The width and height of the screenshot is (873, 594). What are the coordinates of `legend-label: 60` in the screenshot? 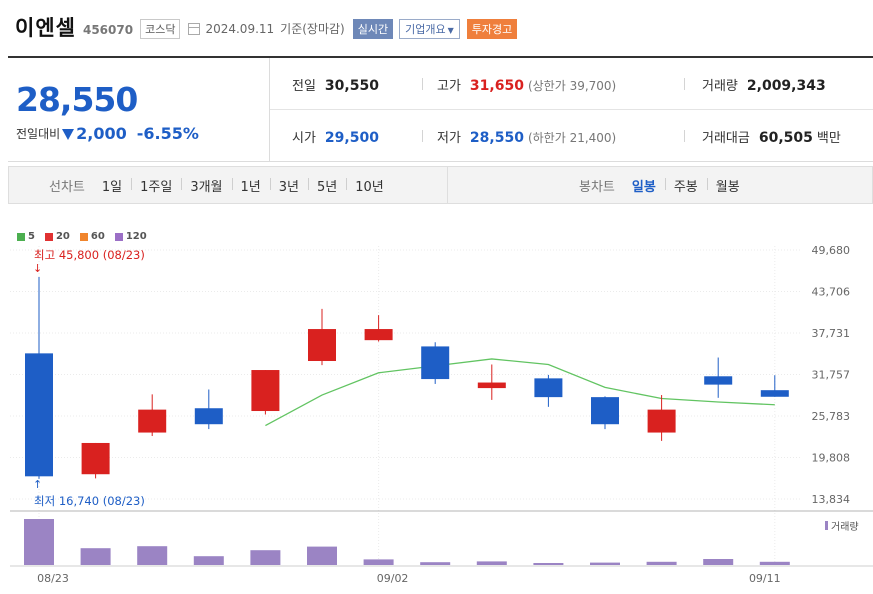 It's located at (97, 236).